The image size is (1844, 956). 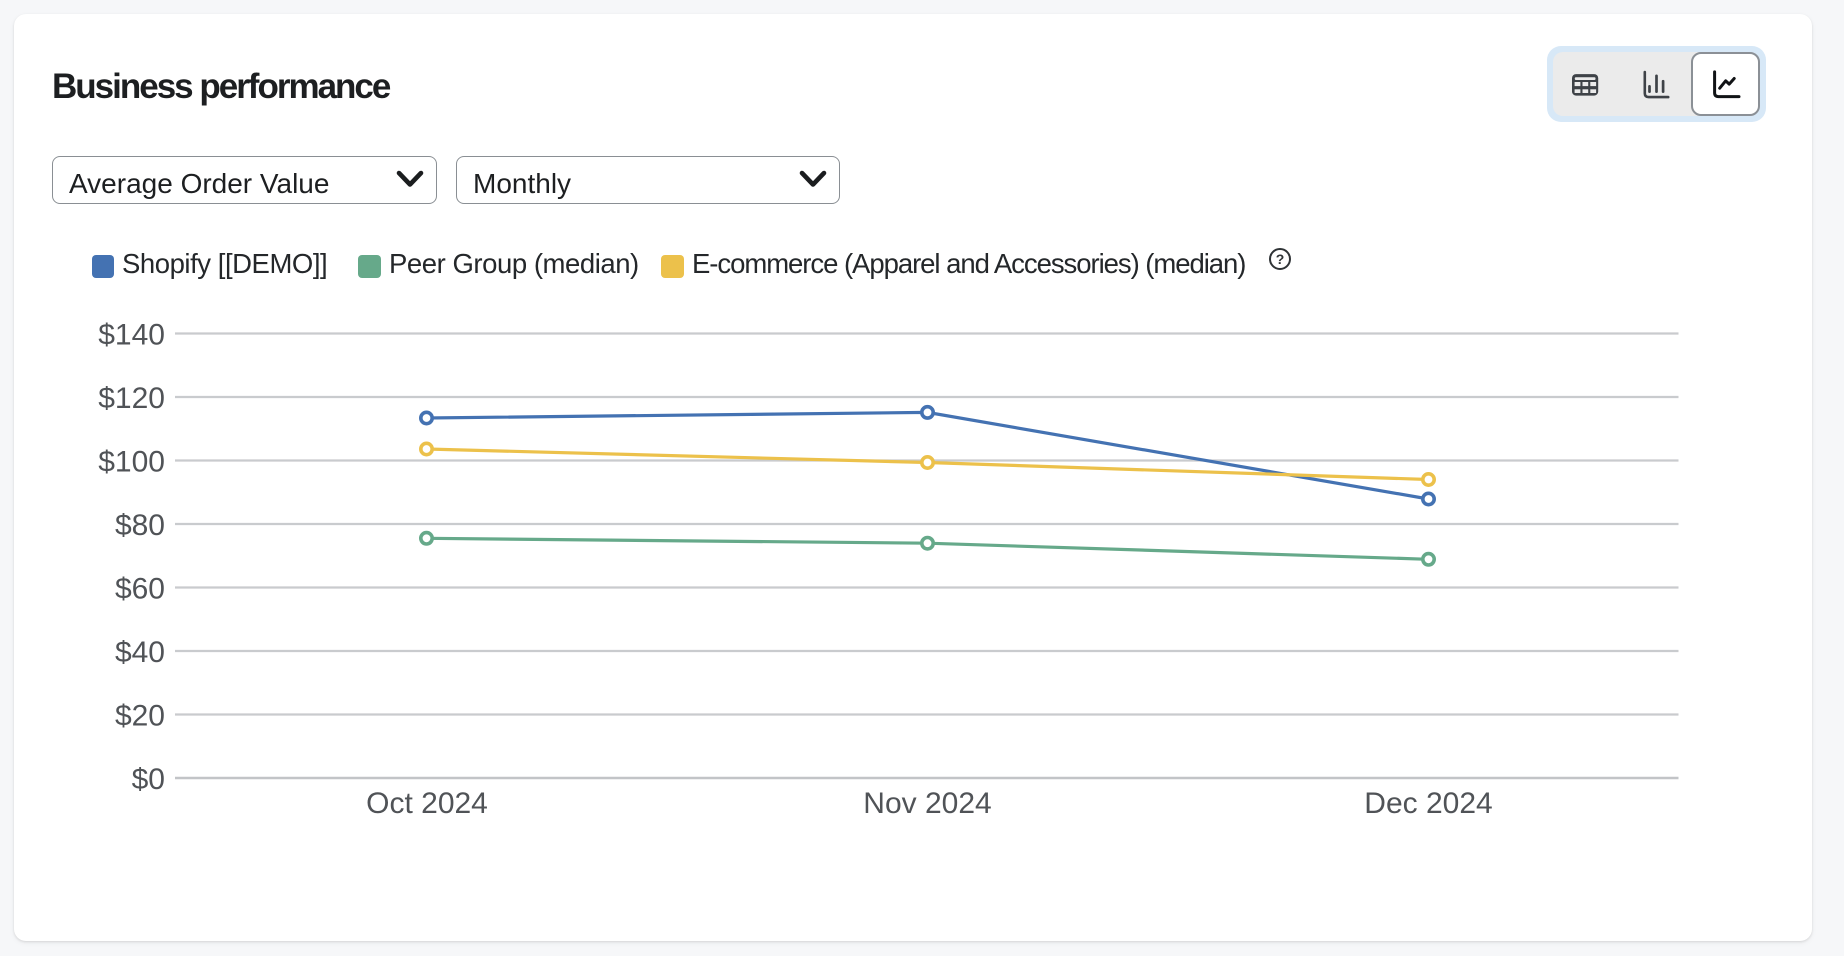 What do you see at coordinates (1428, 803) in the screenshot?
I see `svg-text: Dec 2024` at bounding box center [1428, 803].